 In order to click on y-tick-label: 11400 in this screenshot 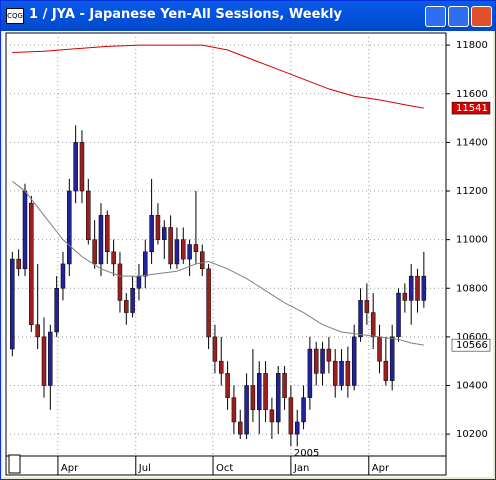, I will do `click(472, 142)`.